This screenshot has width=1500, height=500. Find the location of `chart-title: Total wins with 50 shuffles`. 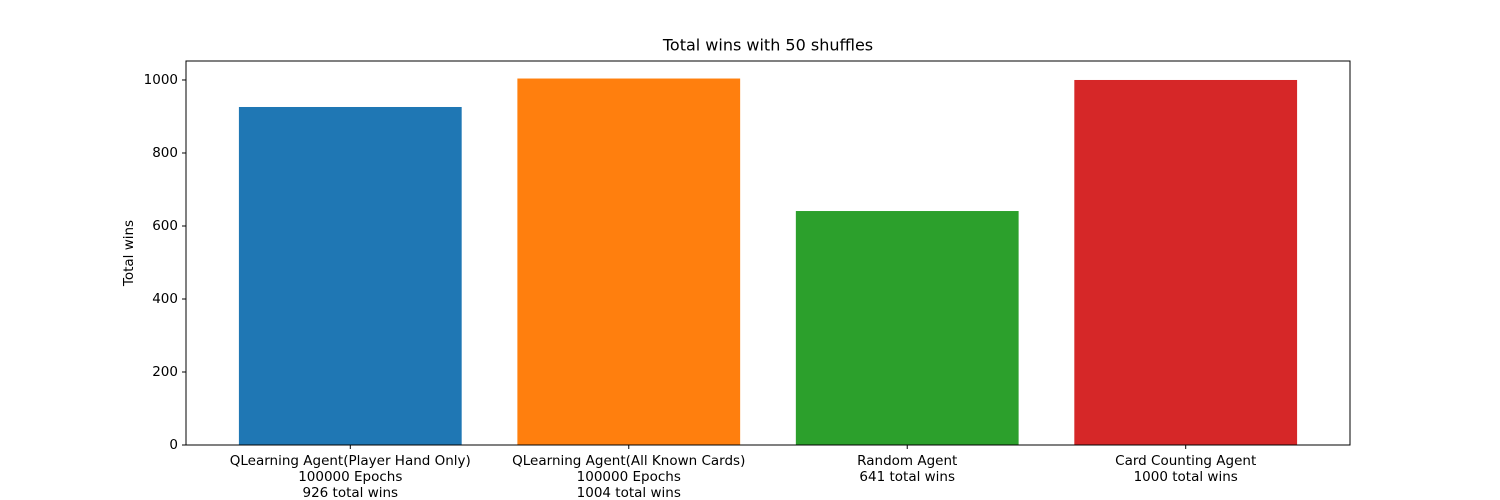

chart-title: Total wins with 50 shuffles is located at coordinates (767, 45).